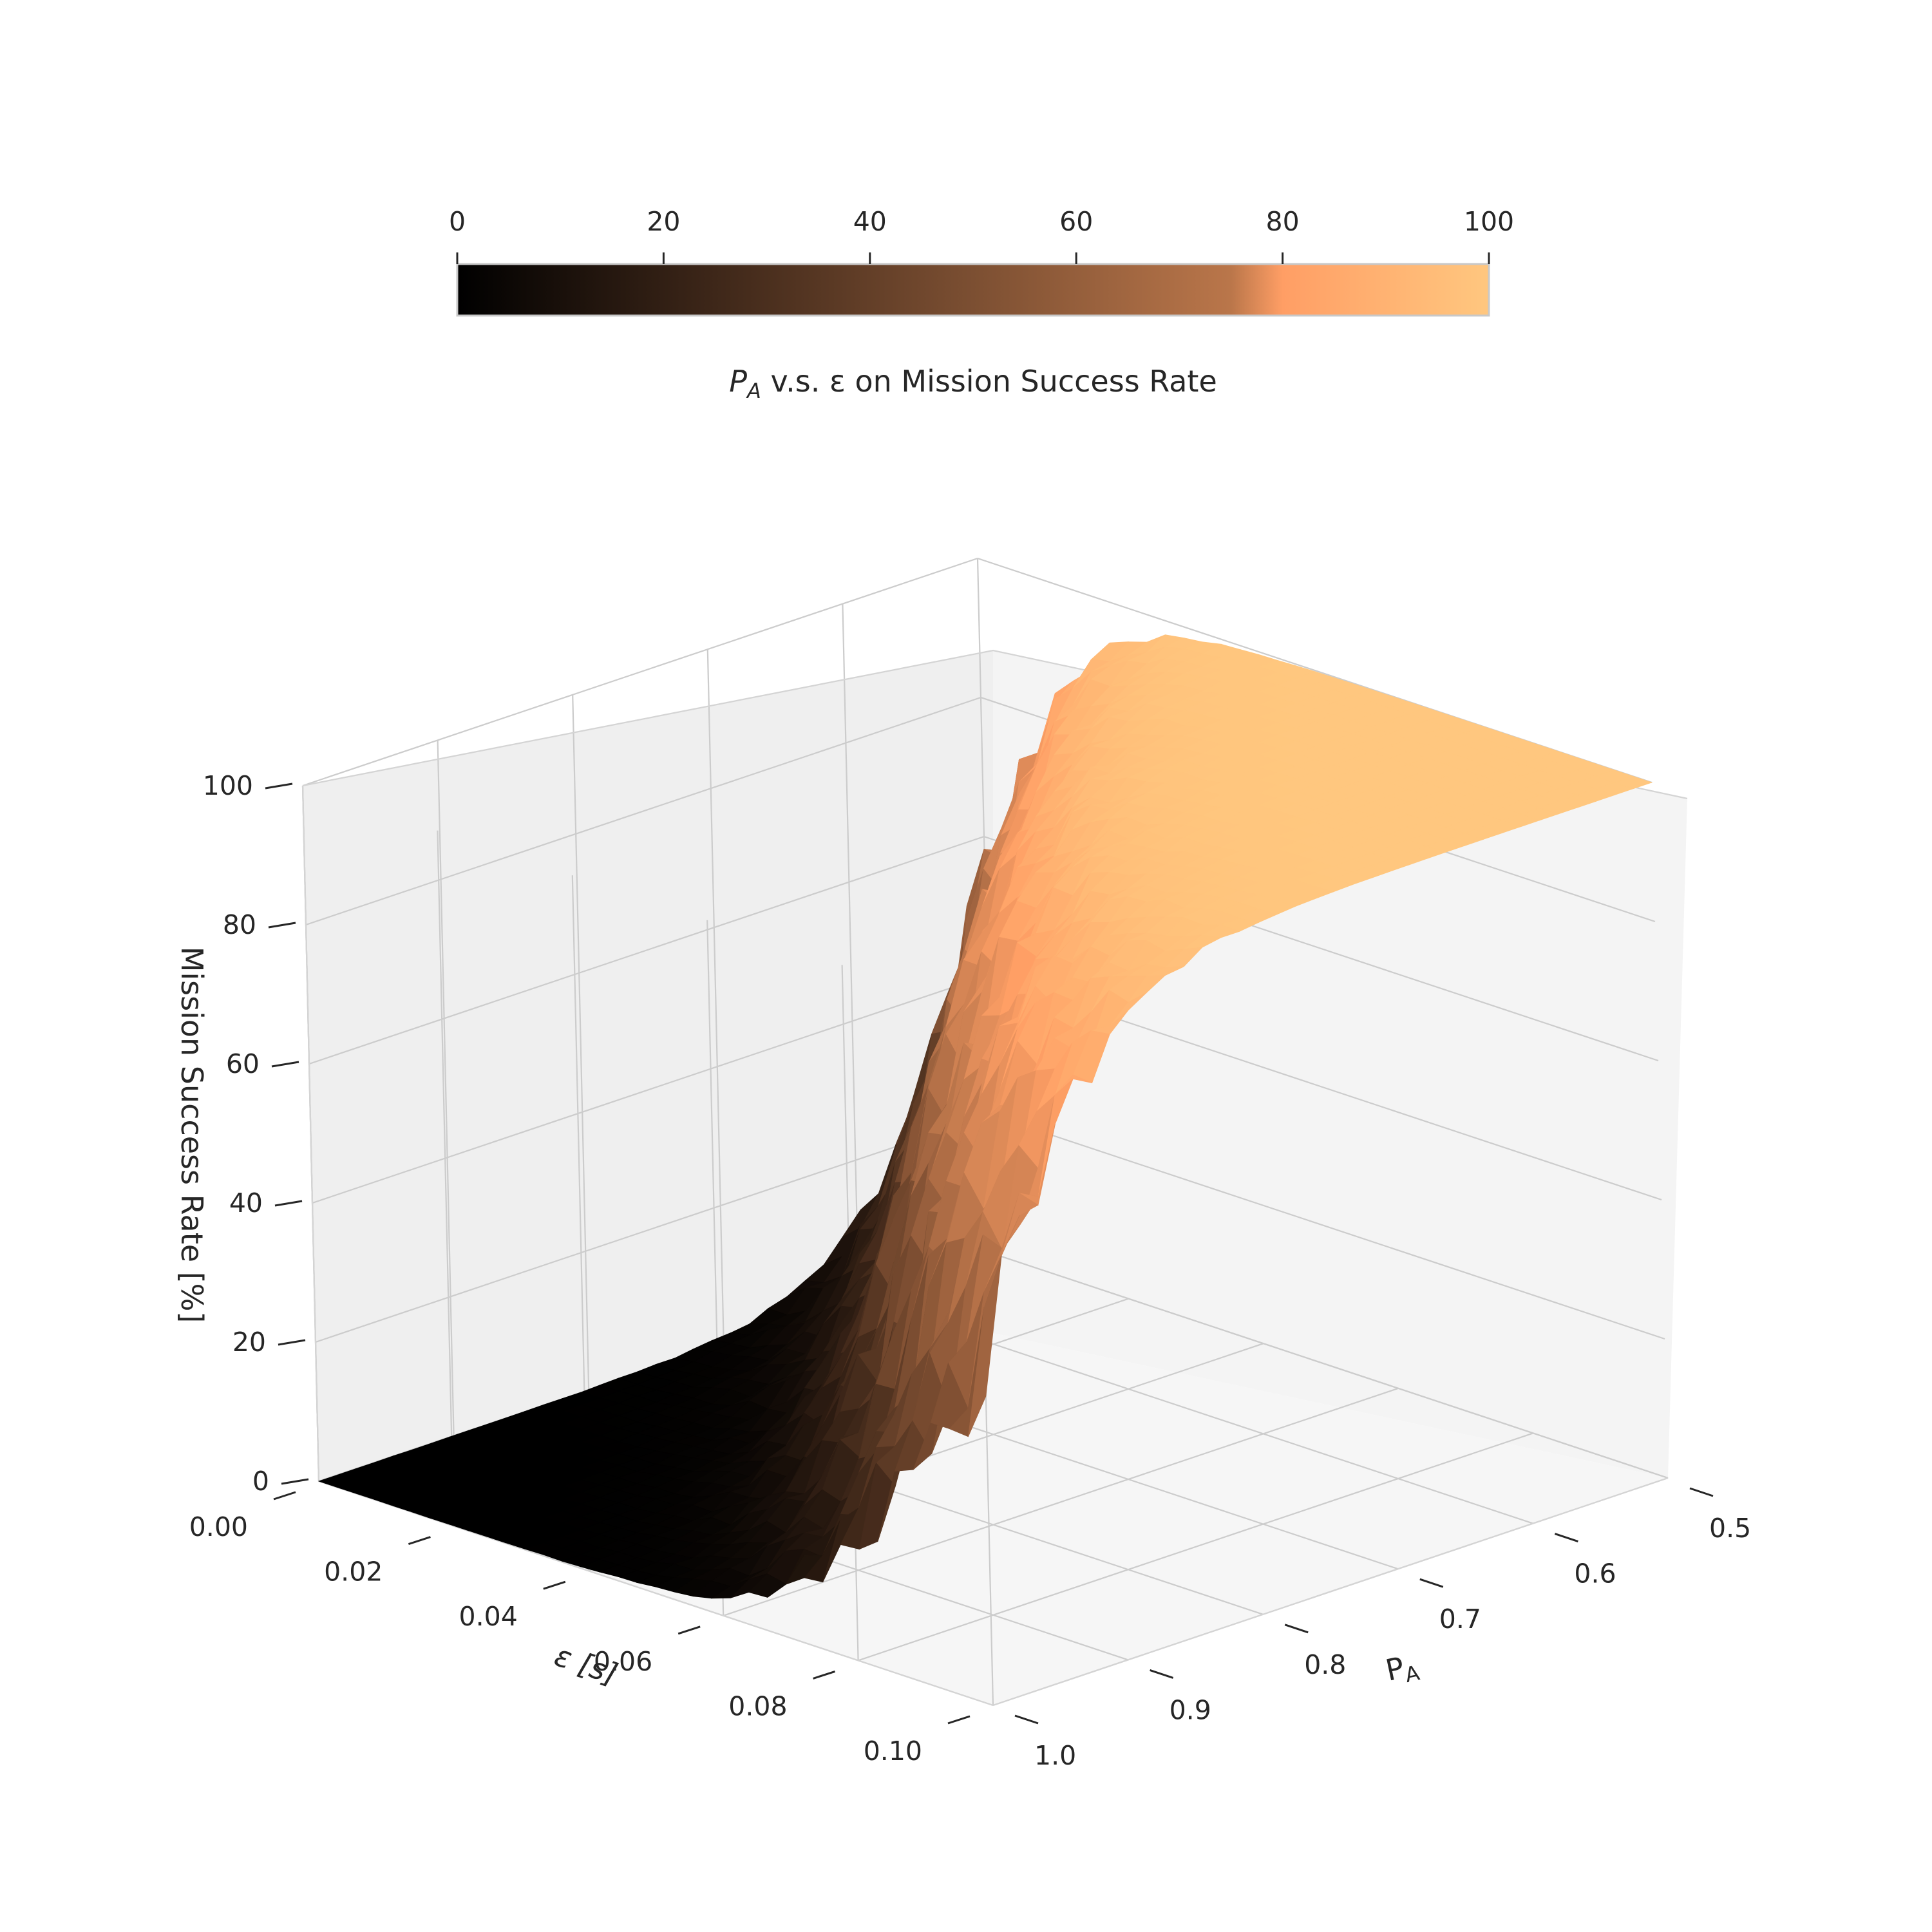 Image resolution: width=1932 pixels, height=1932 pixels. What do you see at coordinates (1076, 222) in the screenshot?
I see `colorbar-tick-label: 60` at bounding box center [1076, 222].